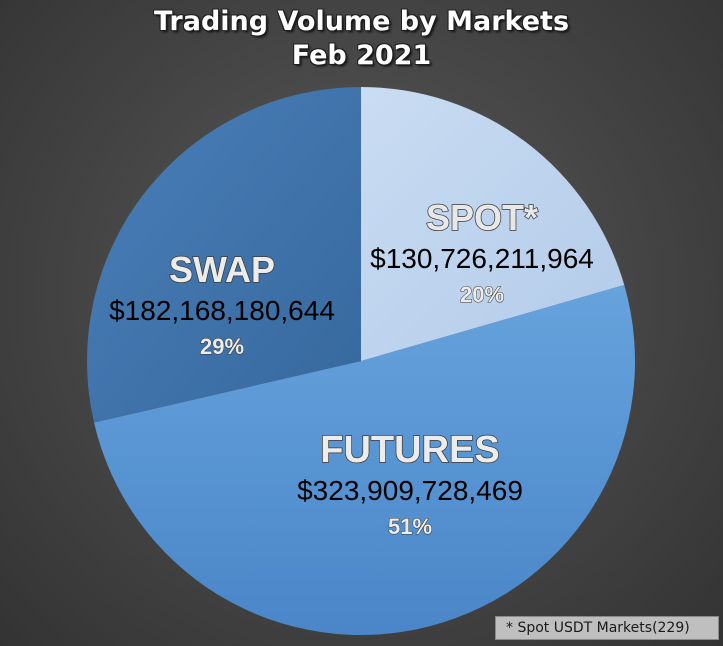 The width and height of the screenshot is (723, 646). I want to click on slice-value-futures: $323,909,728,469, so click(410, 490).